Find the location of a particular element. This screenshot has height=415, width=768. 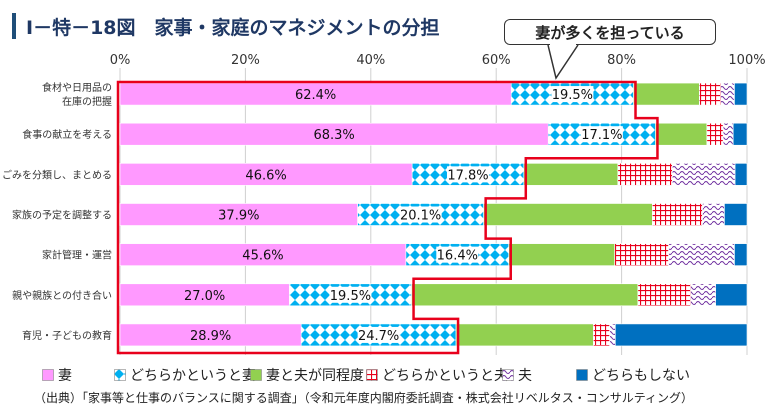

category-label: 親や親族との付き合い is located at coordinates (62, 295).